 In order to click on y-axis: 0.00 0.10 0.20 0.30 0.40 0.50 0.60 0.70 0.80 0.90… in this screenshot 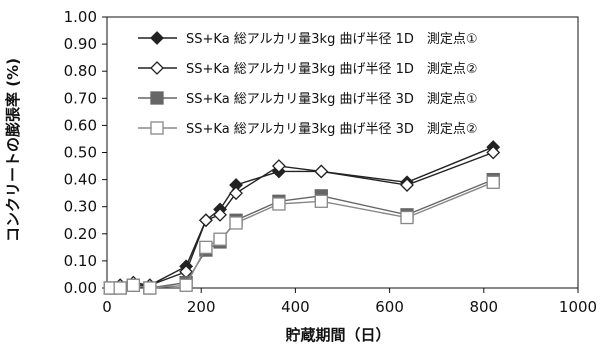, I will do `click(85, 152)`.